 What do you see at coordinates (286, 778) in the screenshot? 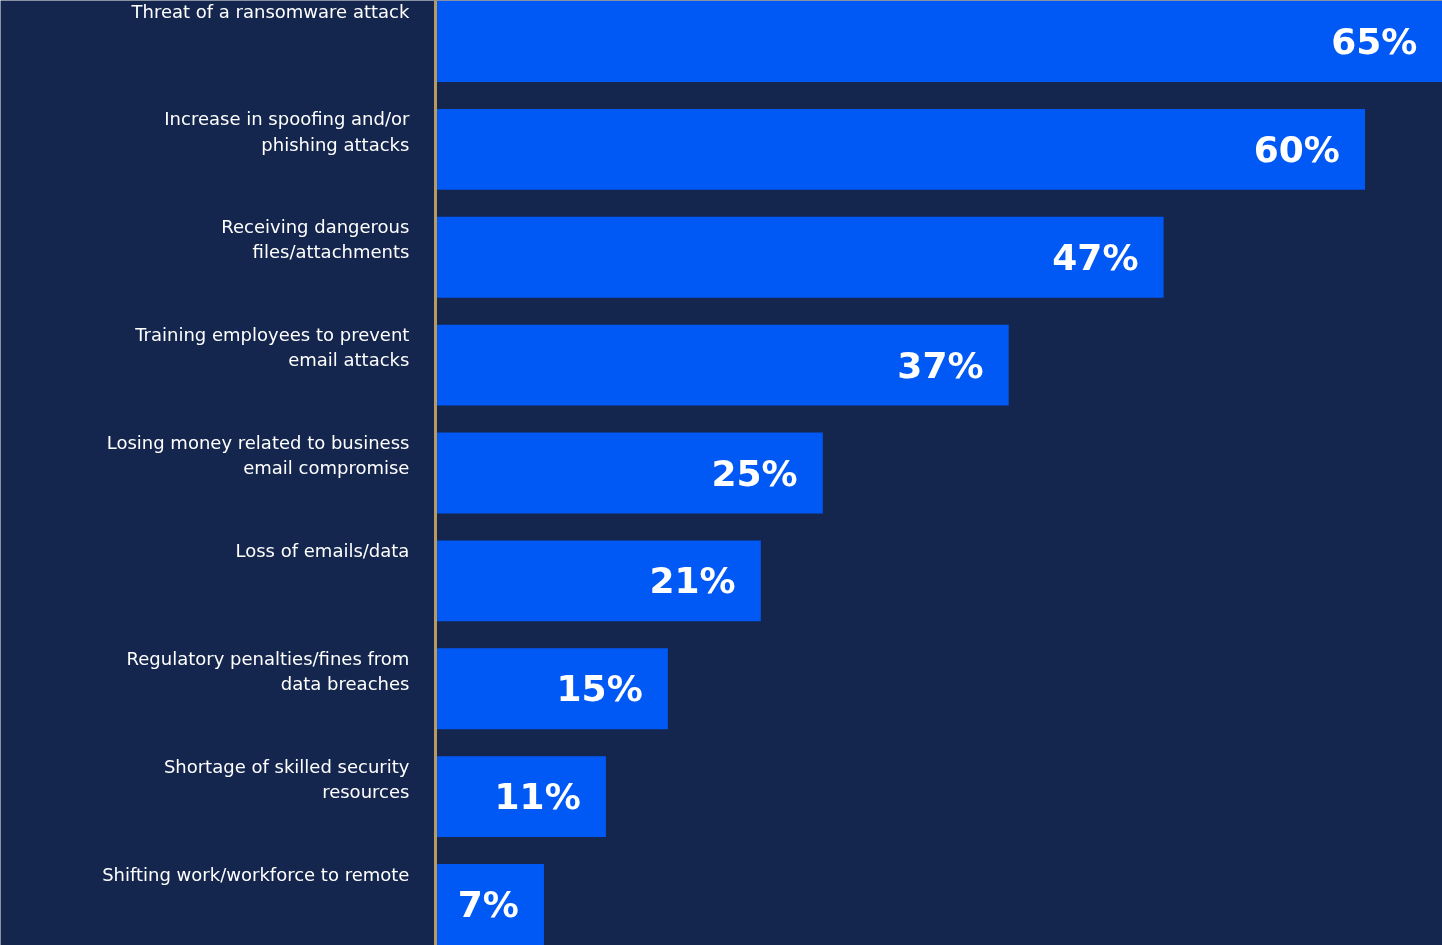
I see `y-tick-label: Shortage of skilled security resources` at bounding box center [286, 778].